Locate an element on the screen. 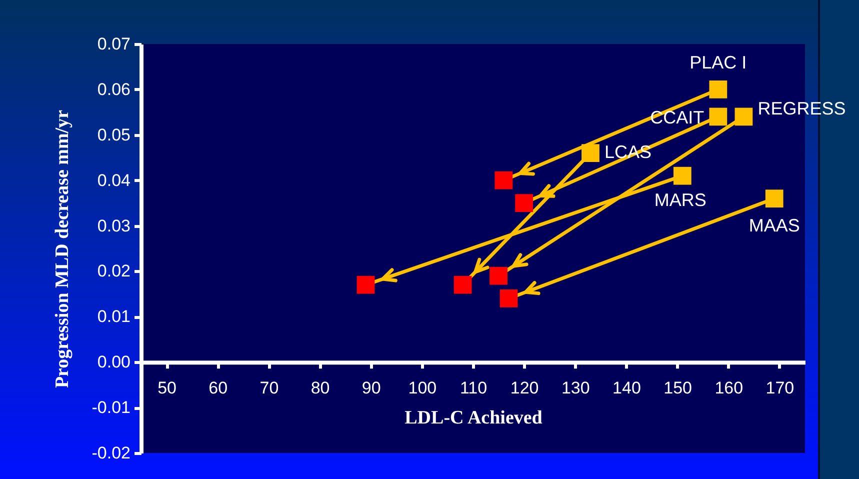  y-tick-label: 0.05 is located at coordinates (113, 134).